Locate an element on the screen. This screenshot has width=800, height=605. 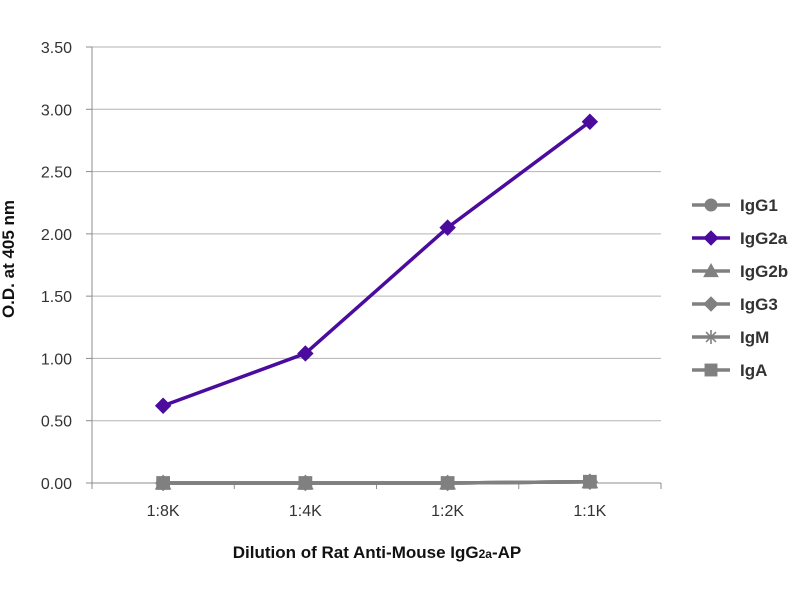
y-tick-label: 1.50 is located at coordinates (56, 297).